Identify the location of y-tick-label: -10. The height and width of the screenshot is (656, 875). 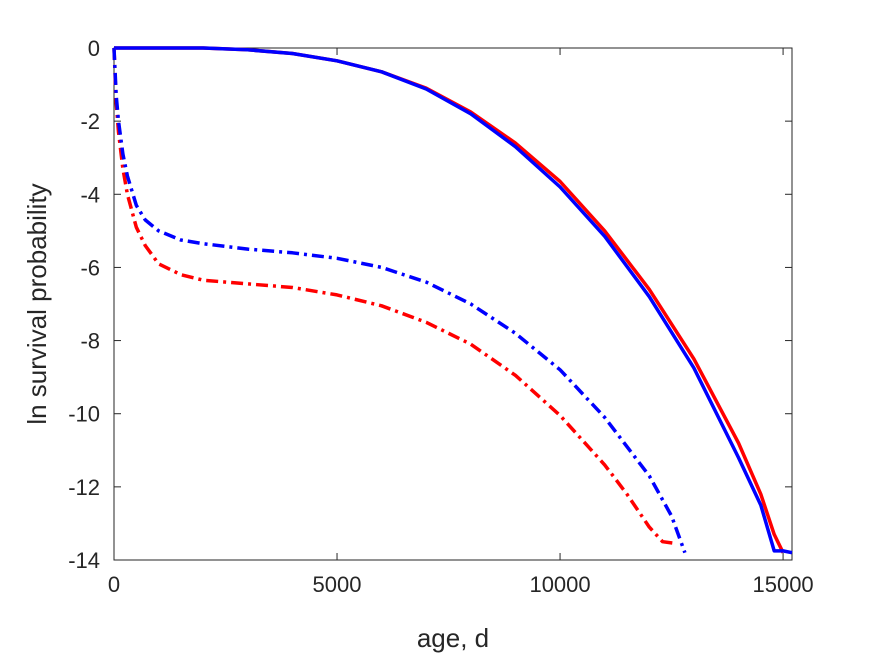
(84, 414).